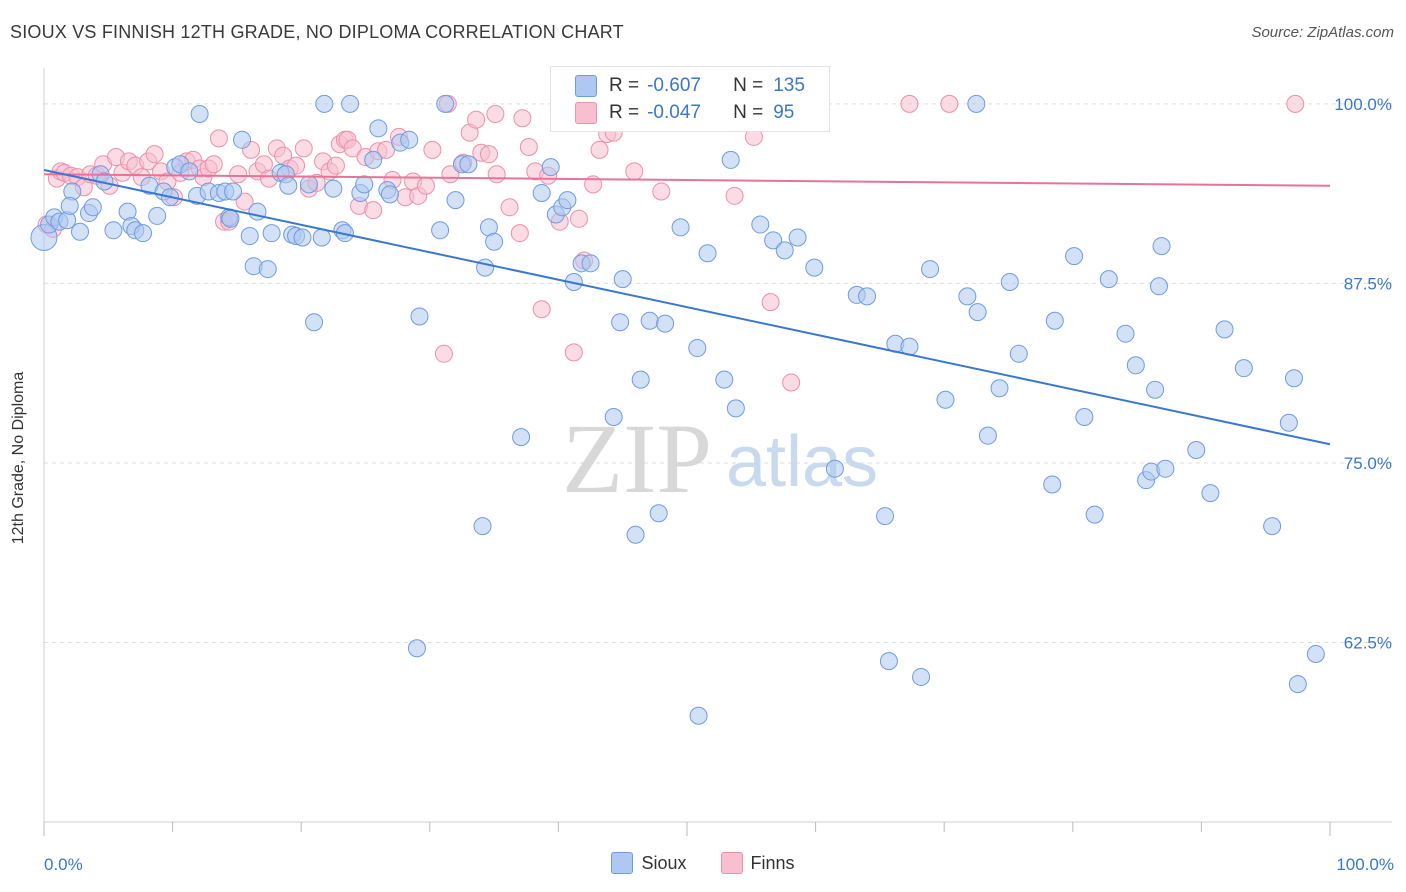 Image resolution: width=1406 pixels, height=892 pixels. I want to click on stats-row-finns: R = -0.047 N = 95, so click(684, 113).